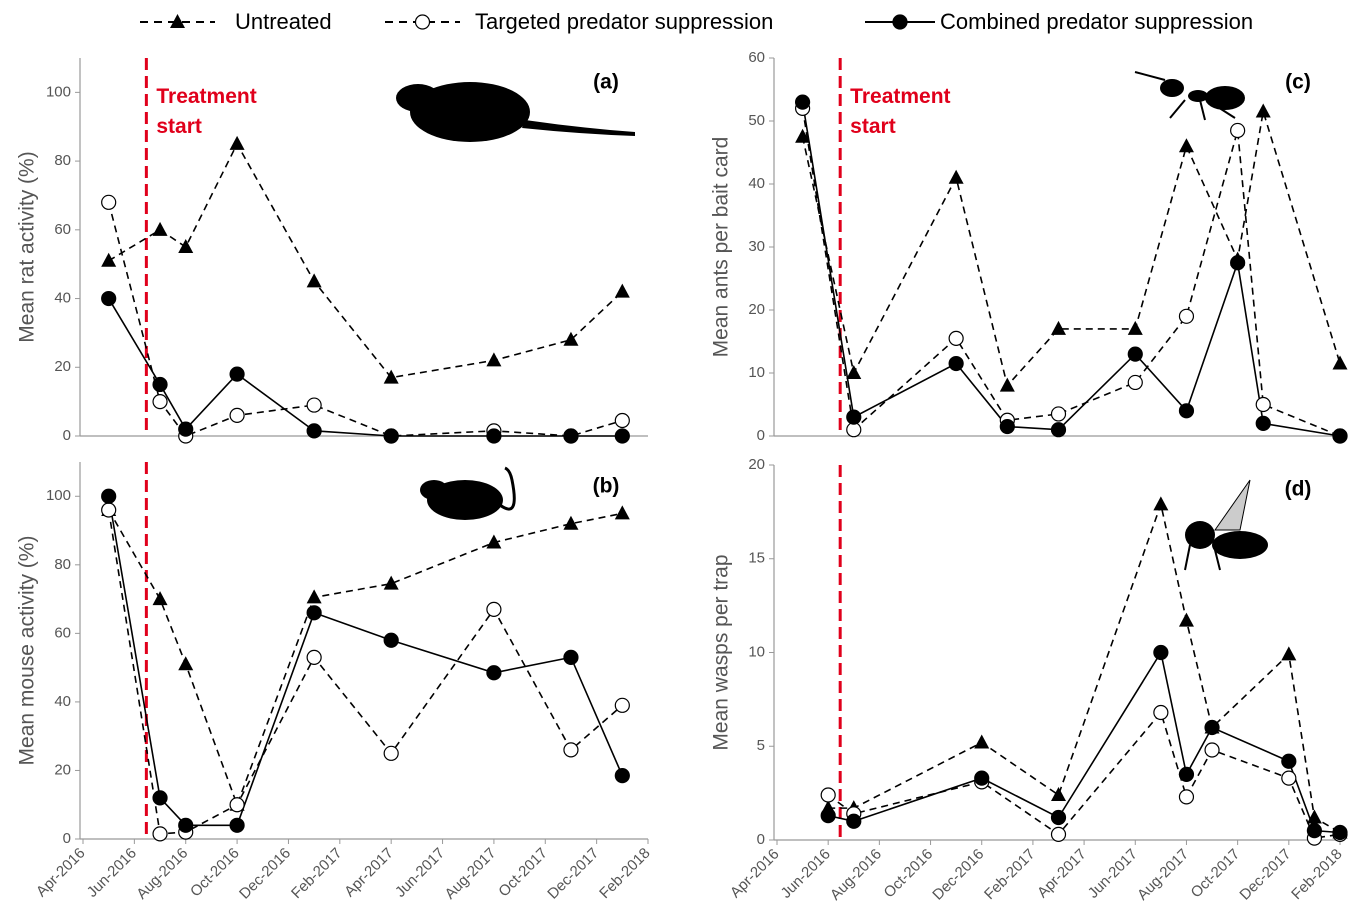 This screenshot has width=1354, height=916. I want to click on x-tick-label: Jun-2016, so click(112, 873).